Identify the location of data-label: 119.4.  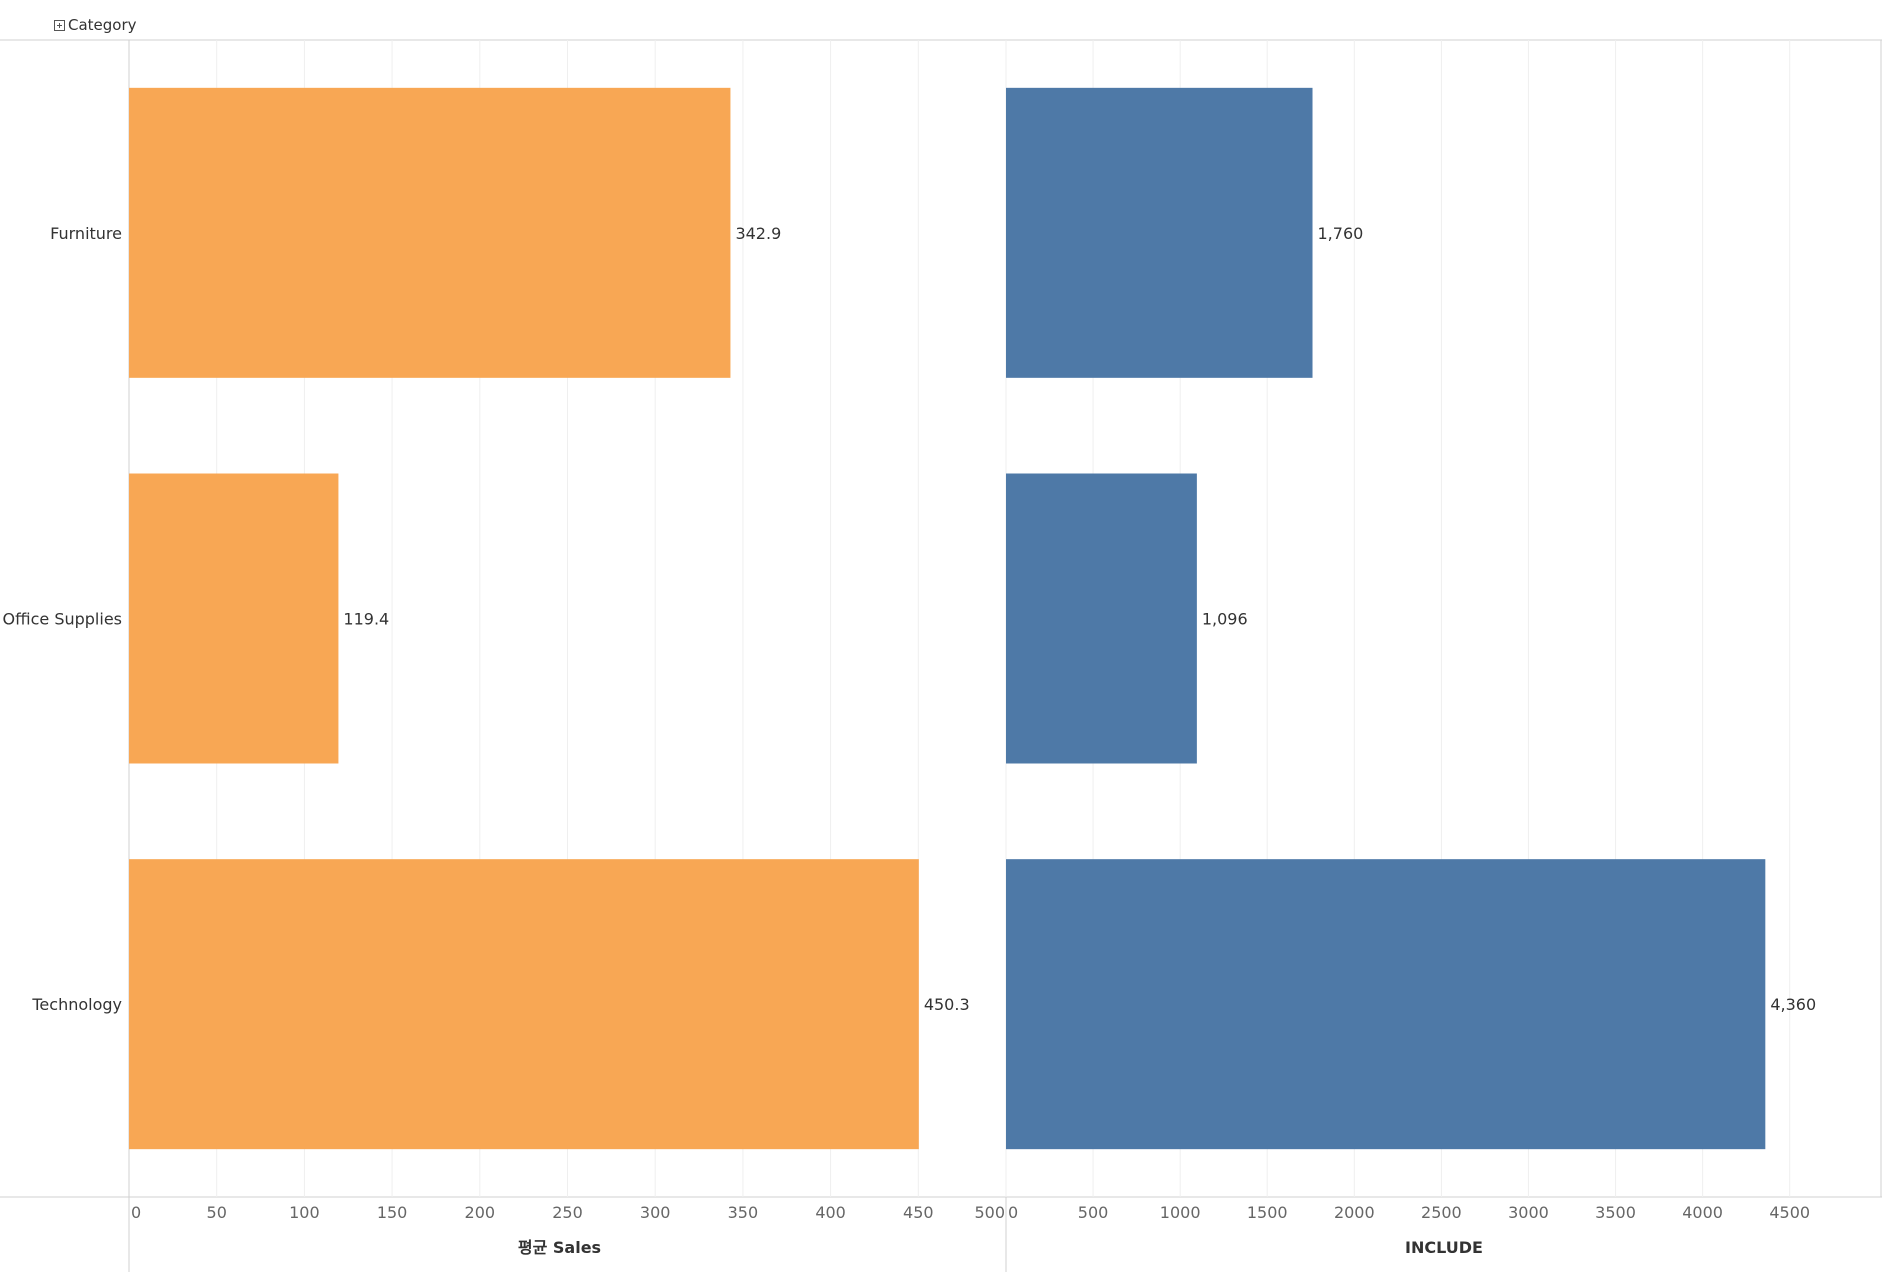
(366, 619).